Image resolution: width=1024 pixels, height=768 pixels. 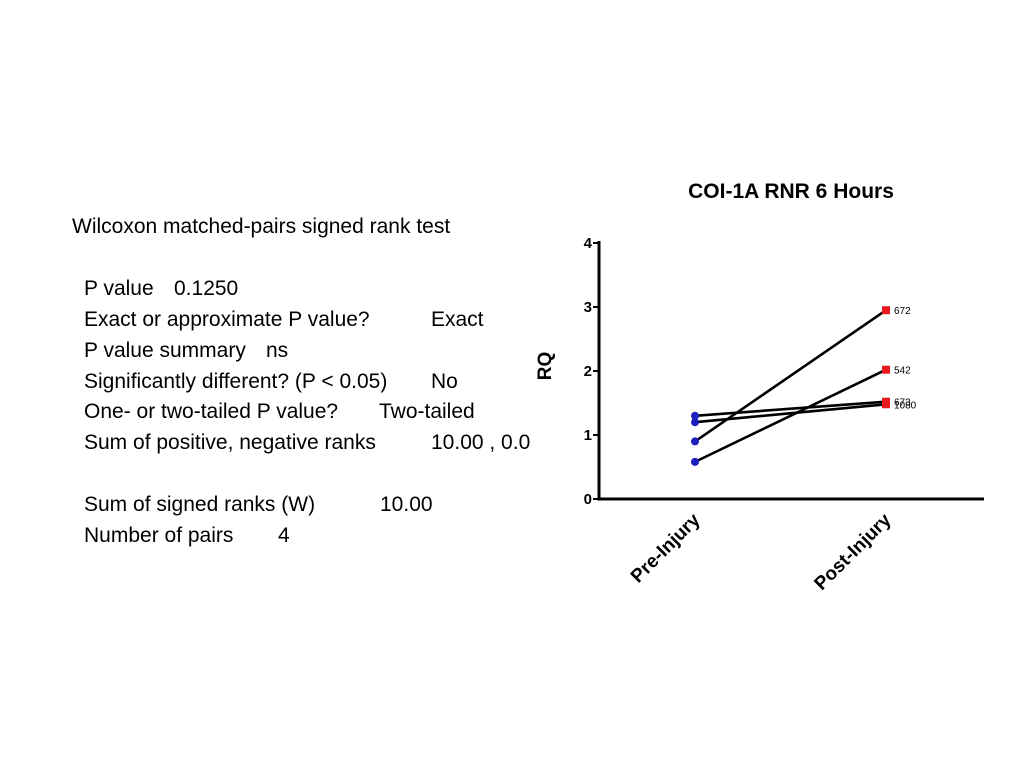 What do you see at coordinates (588, 371) in the screenshot?
I see `y-tick-label: 2` at bounding box center [588, 371].